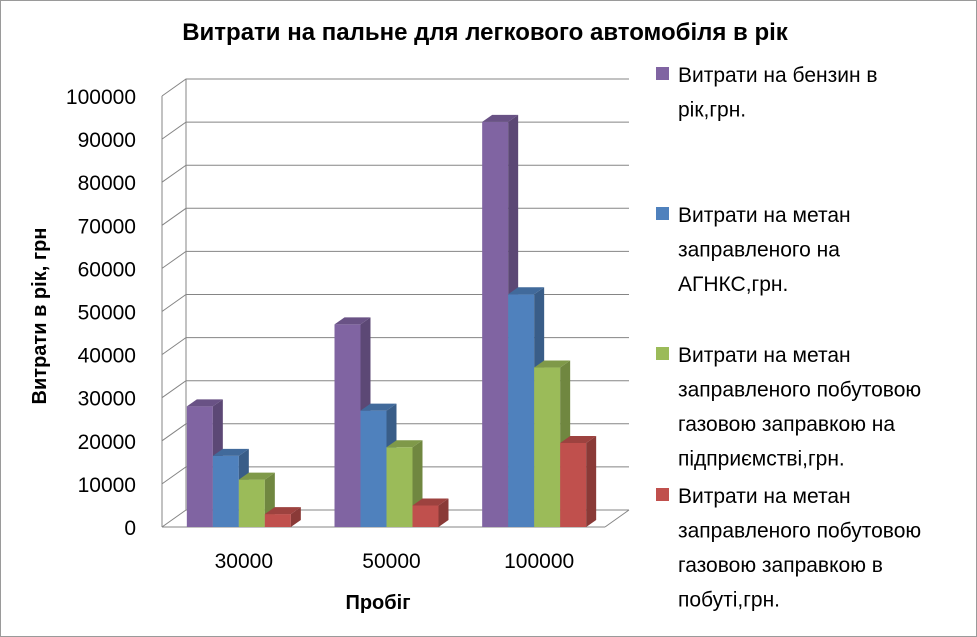  What do you see at coordinates (778, 93) in the screenshot?
I see `legend-label: Витрати на бензин в рік,грн.` at bounding box center [778, 93].